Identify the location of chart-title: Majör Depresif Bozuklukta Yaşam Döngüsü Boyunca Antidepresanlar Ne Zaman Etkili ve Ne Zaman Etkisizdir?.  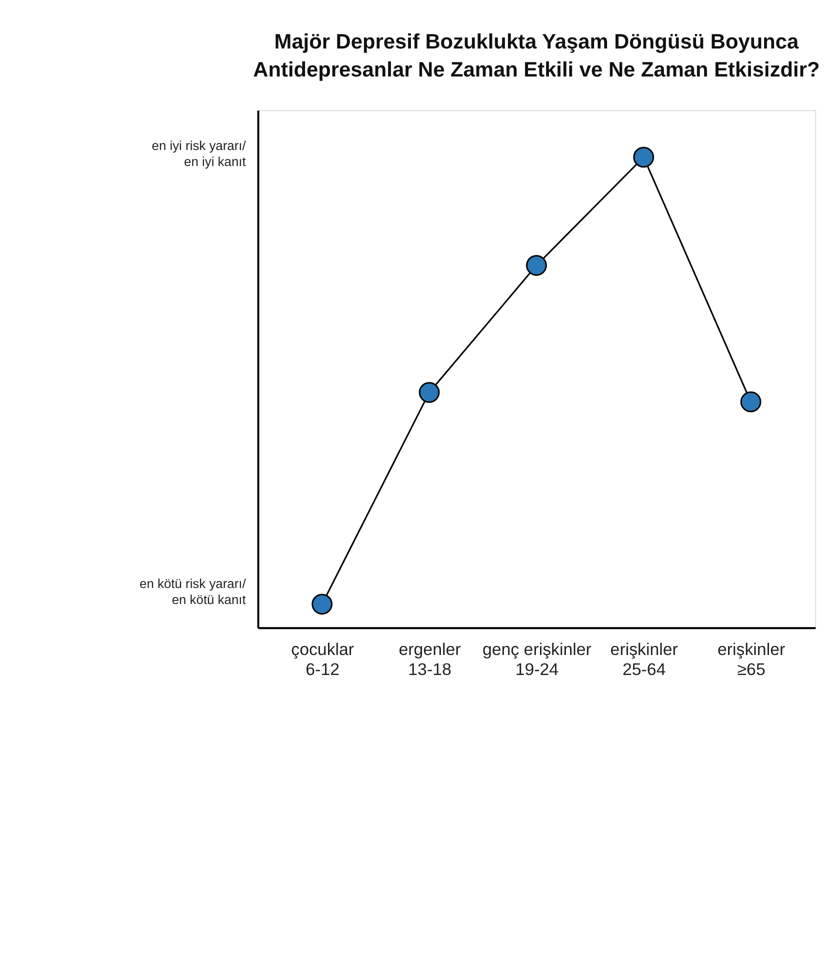
(536, 56).